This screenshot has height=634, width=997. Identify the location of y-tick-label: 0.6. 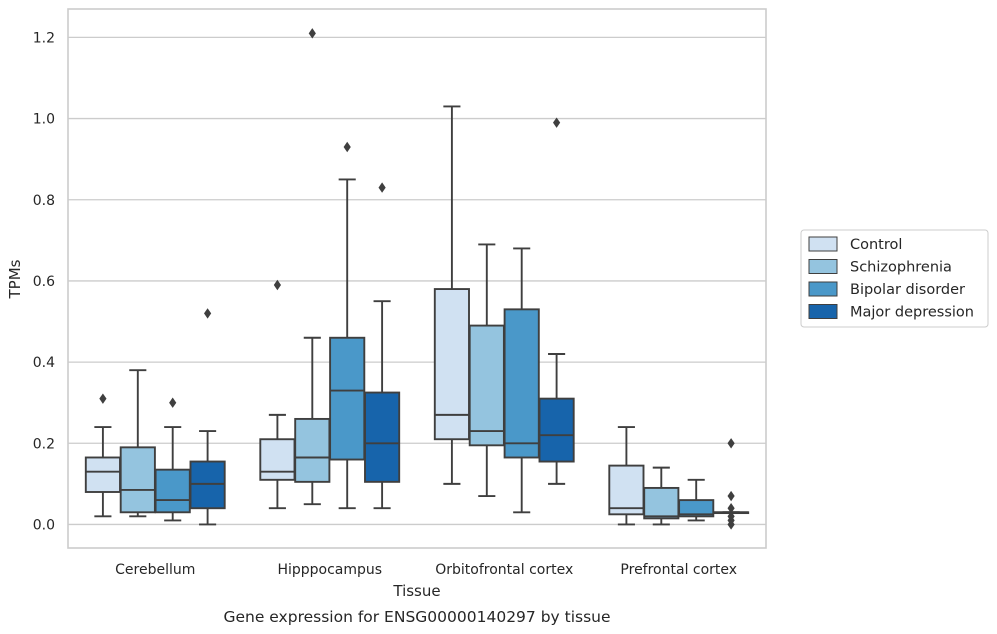
(44, 282).